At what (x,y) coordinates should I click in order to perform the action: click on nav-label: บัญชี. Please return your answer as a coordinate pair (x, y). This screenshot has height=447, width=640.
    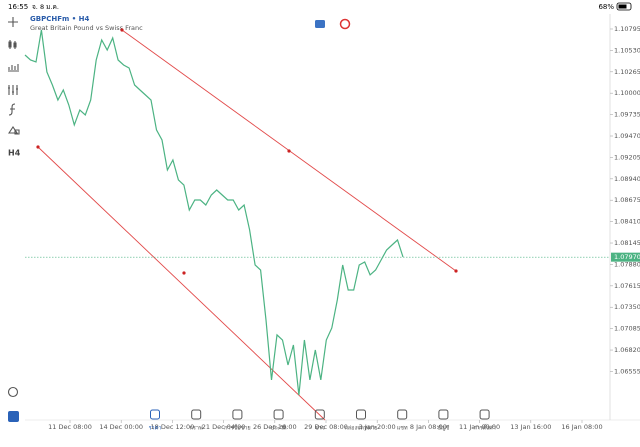
    Looking at the image, I should click on (443, 428).